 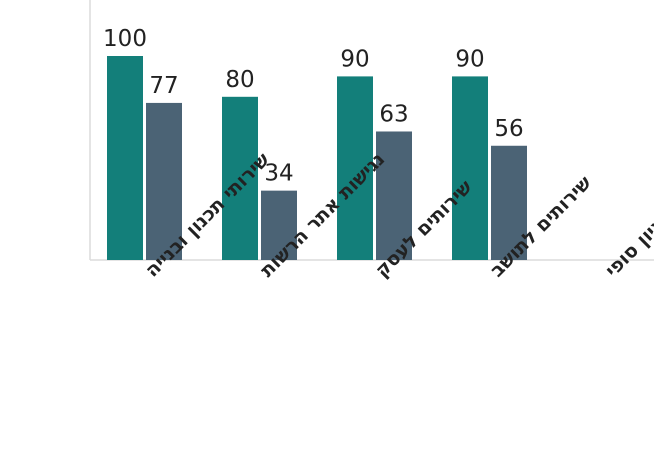 What do you see at coordinates (279, 225) in the screenshot?
I see `bar-series2-cat2` at bounding box center [279, 225].